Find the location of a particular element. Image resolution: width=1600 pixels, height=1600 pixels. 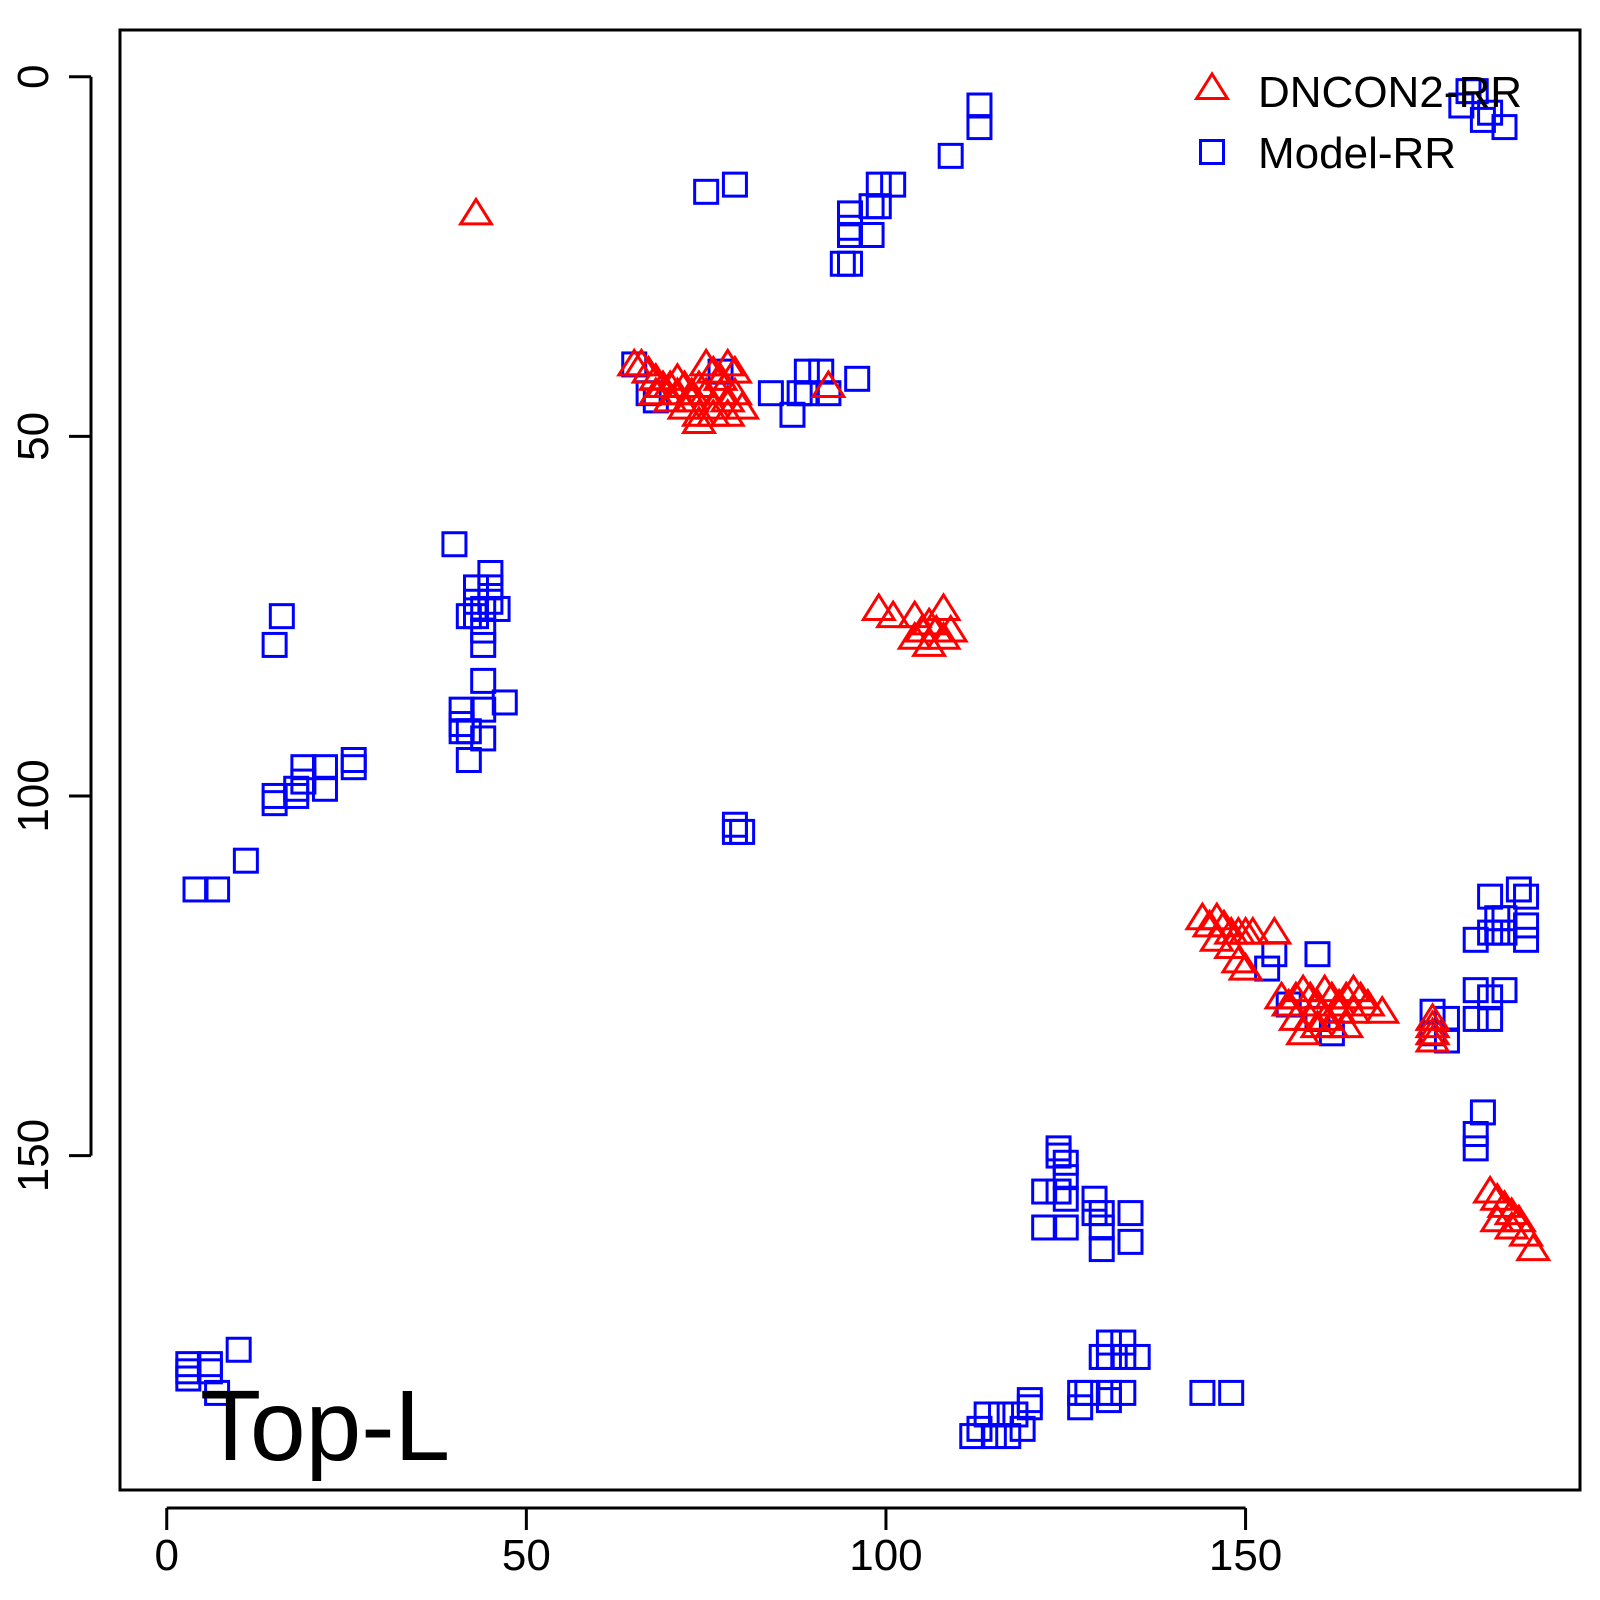

legend-label-dncon2-rr: DNCON2-RR is located at coordinates (1390, 92).